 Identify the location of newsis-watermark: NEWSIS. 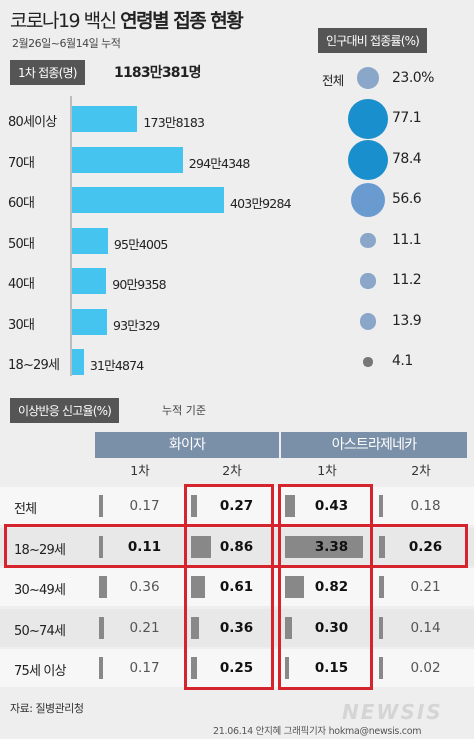
(392, 712).